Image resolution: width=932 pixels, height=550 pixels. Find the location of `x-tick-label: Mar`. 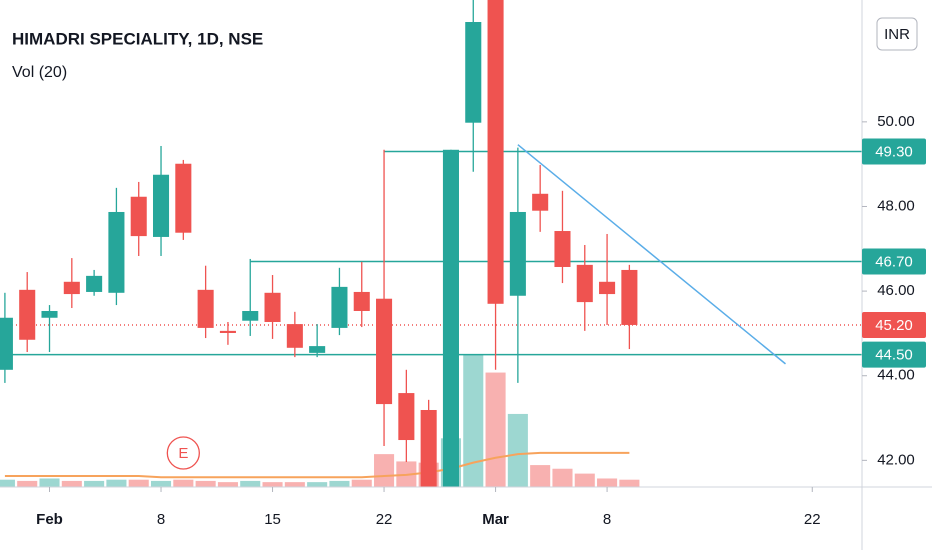

x-tick-label: Mar is located at coordinates (495, 519).